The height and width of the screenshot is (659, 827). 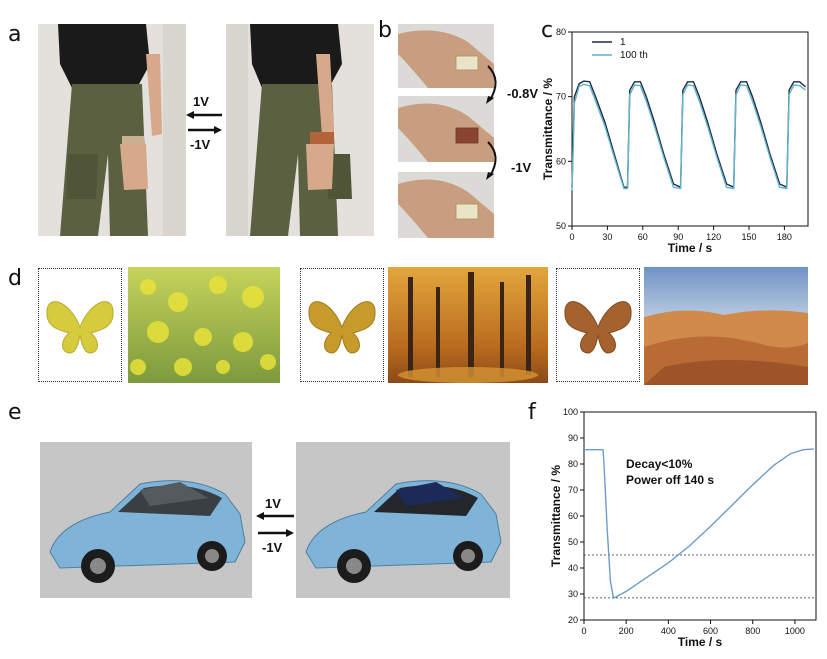 What do you see at coordinates (523, 93) in the screenshot?
I see `voltage-label-b-first: -0.8V` at bounding box center [523, 93].